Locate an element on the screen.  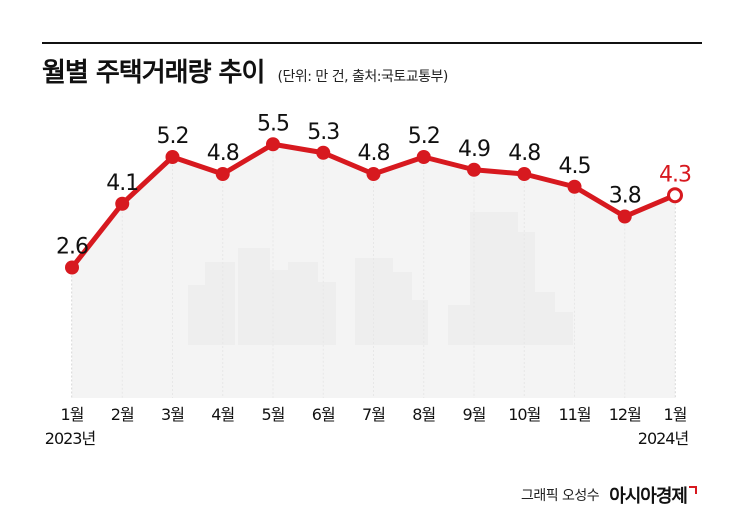
chart-title: 월별 주택거래량 추이 is located at coordinates (153, 73).